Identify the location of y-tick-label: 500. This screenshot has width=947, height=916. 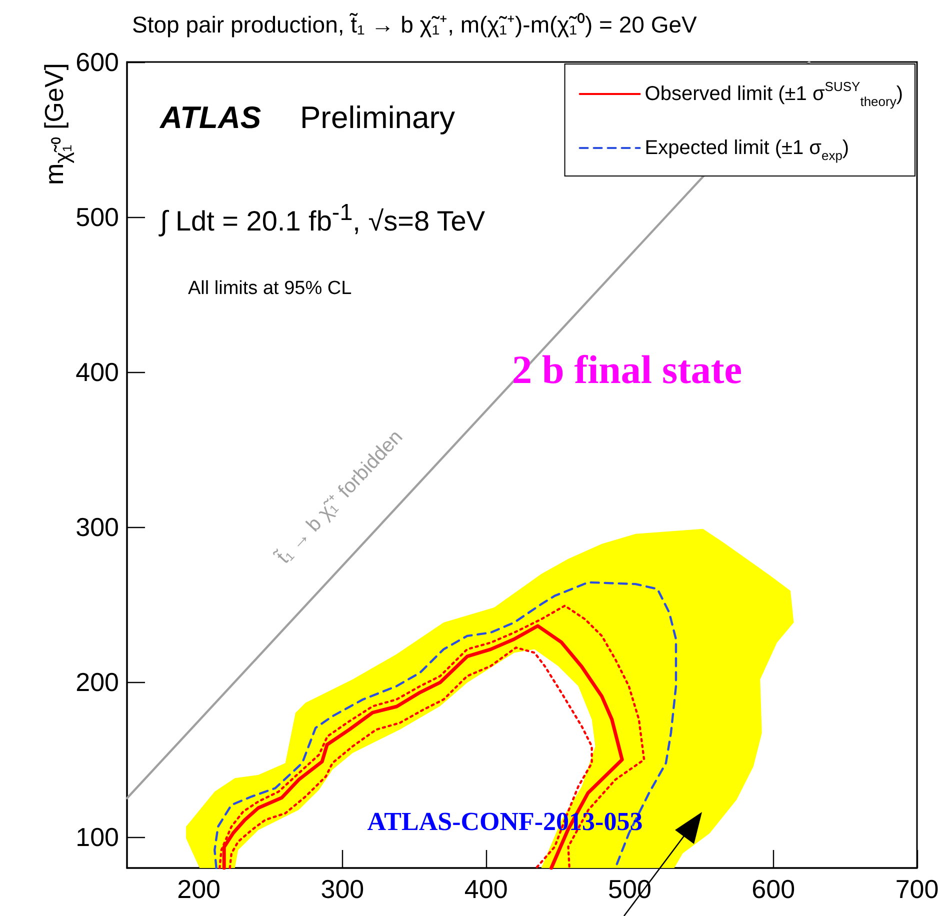
(97, 217).